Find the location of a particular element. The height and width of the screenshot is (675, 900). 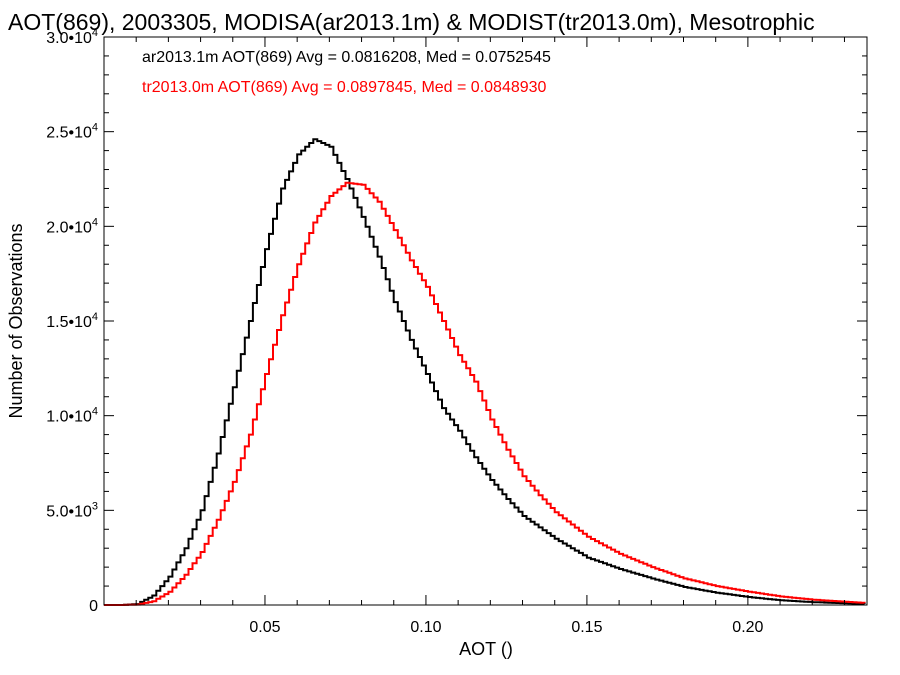

y-tick-label: 1.5•104 is located at coordinates (72, 321).